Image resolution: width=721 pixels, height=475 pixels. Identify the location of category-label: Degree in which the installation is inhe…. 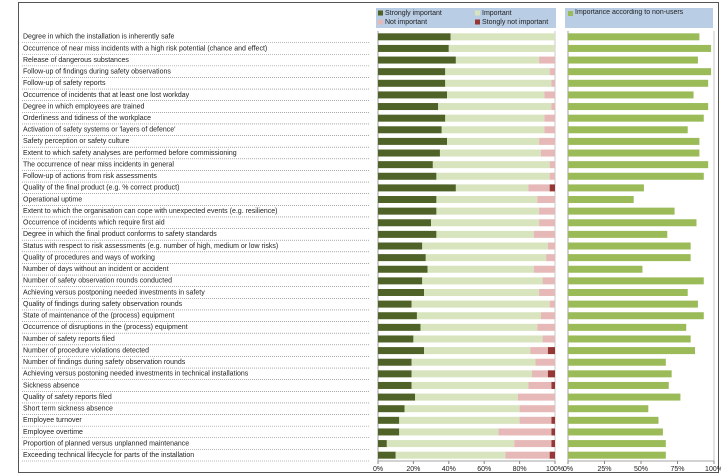
(98, 37).